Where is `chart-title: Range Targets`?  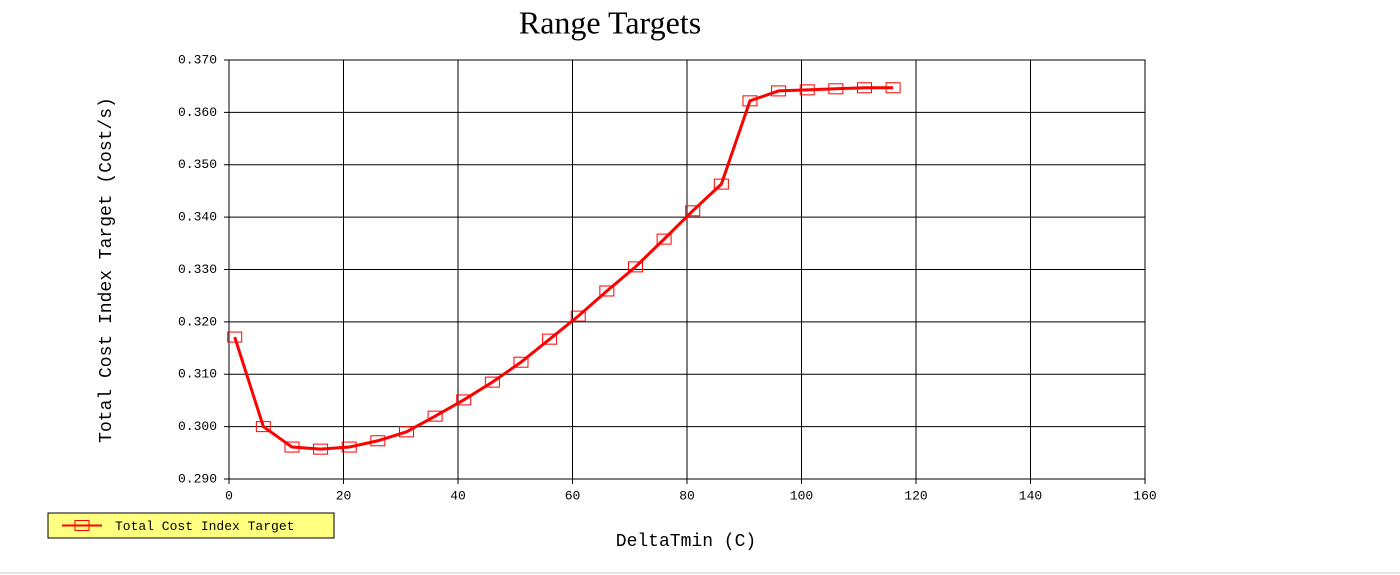 chart-title: Range Targets is located at coordinates (610, 22).